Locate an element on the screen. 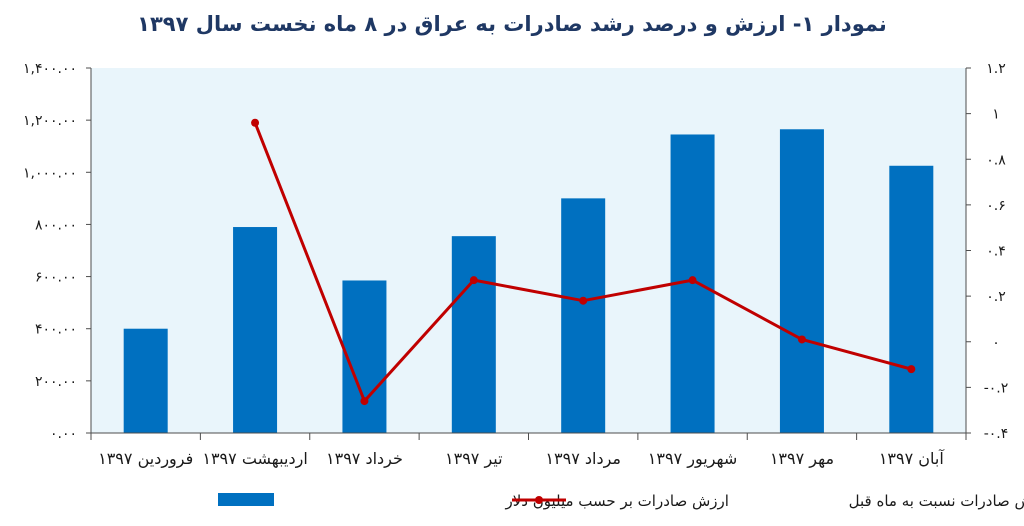 The image size is (1024, 526). left-tick-label: ۱,۲۰۰.۰۰ is located at coordinates (50, 121).